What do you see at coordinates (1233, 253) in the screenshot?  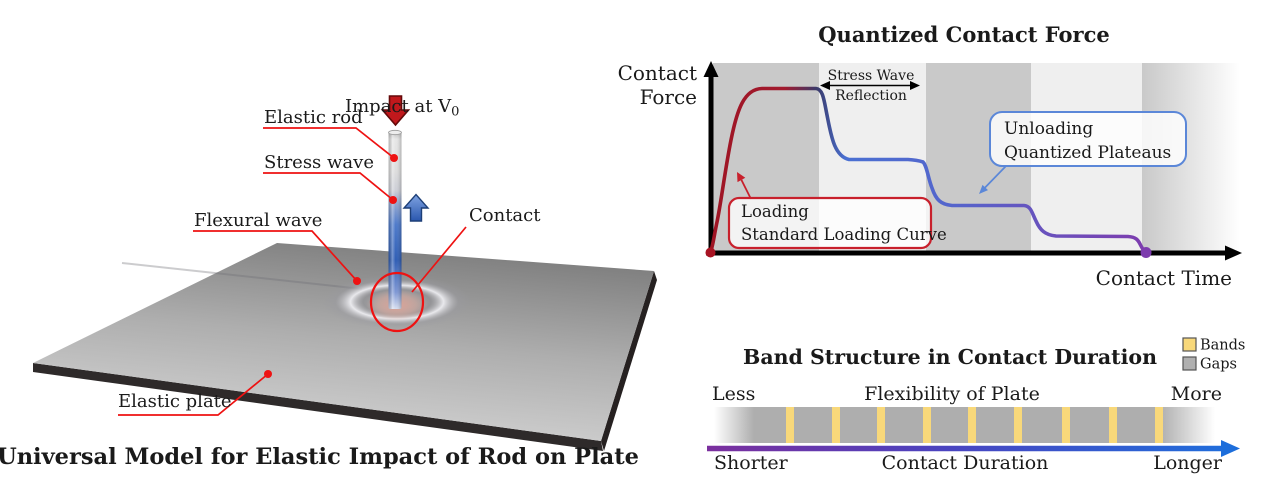 I see `x-axis-arrowhead-icon` at bounding box center [1233, 253].